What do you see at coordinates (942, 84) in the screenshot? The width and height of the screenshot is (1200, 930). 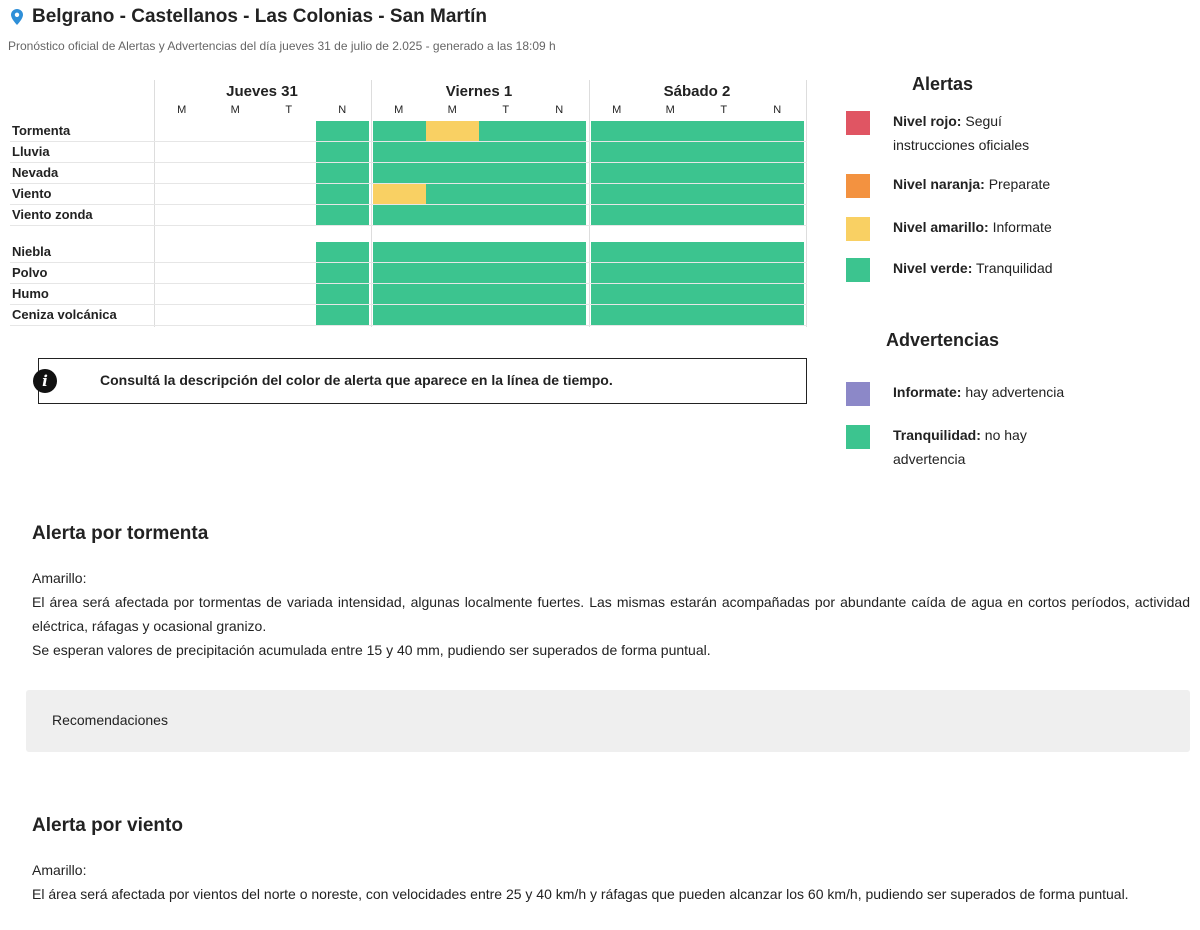 I see `legend-title: Alertas` at bounding box center [942, 84].